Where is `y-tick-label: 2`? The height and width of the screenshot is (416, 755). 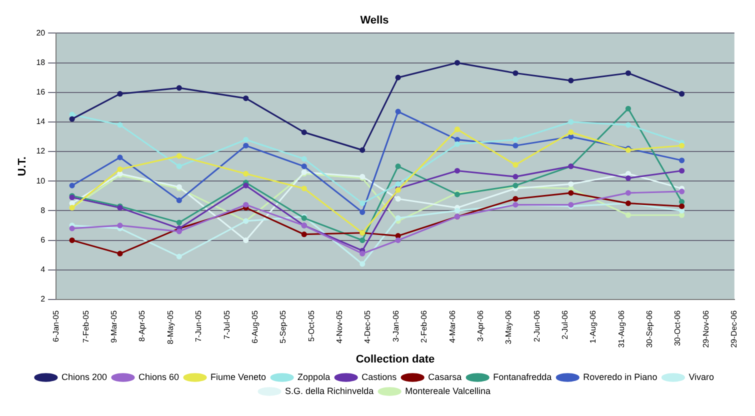 y-tick-label: 2 is located at coordinates (43, 299).